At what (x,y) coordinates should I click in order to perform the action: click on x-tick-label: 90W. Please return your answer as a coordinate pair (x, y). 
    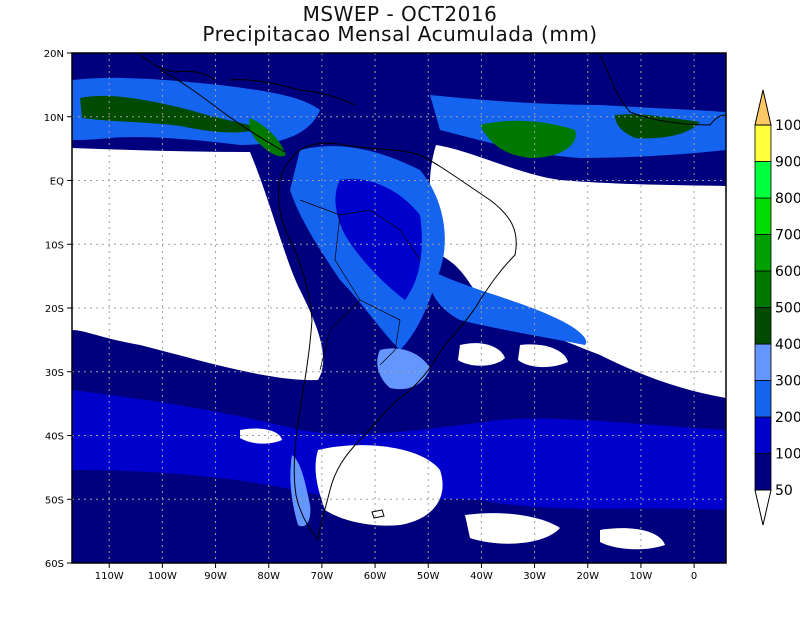
    Looking at the image, I should click on (215, 576).